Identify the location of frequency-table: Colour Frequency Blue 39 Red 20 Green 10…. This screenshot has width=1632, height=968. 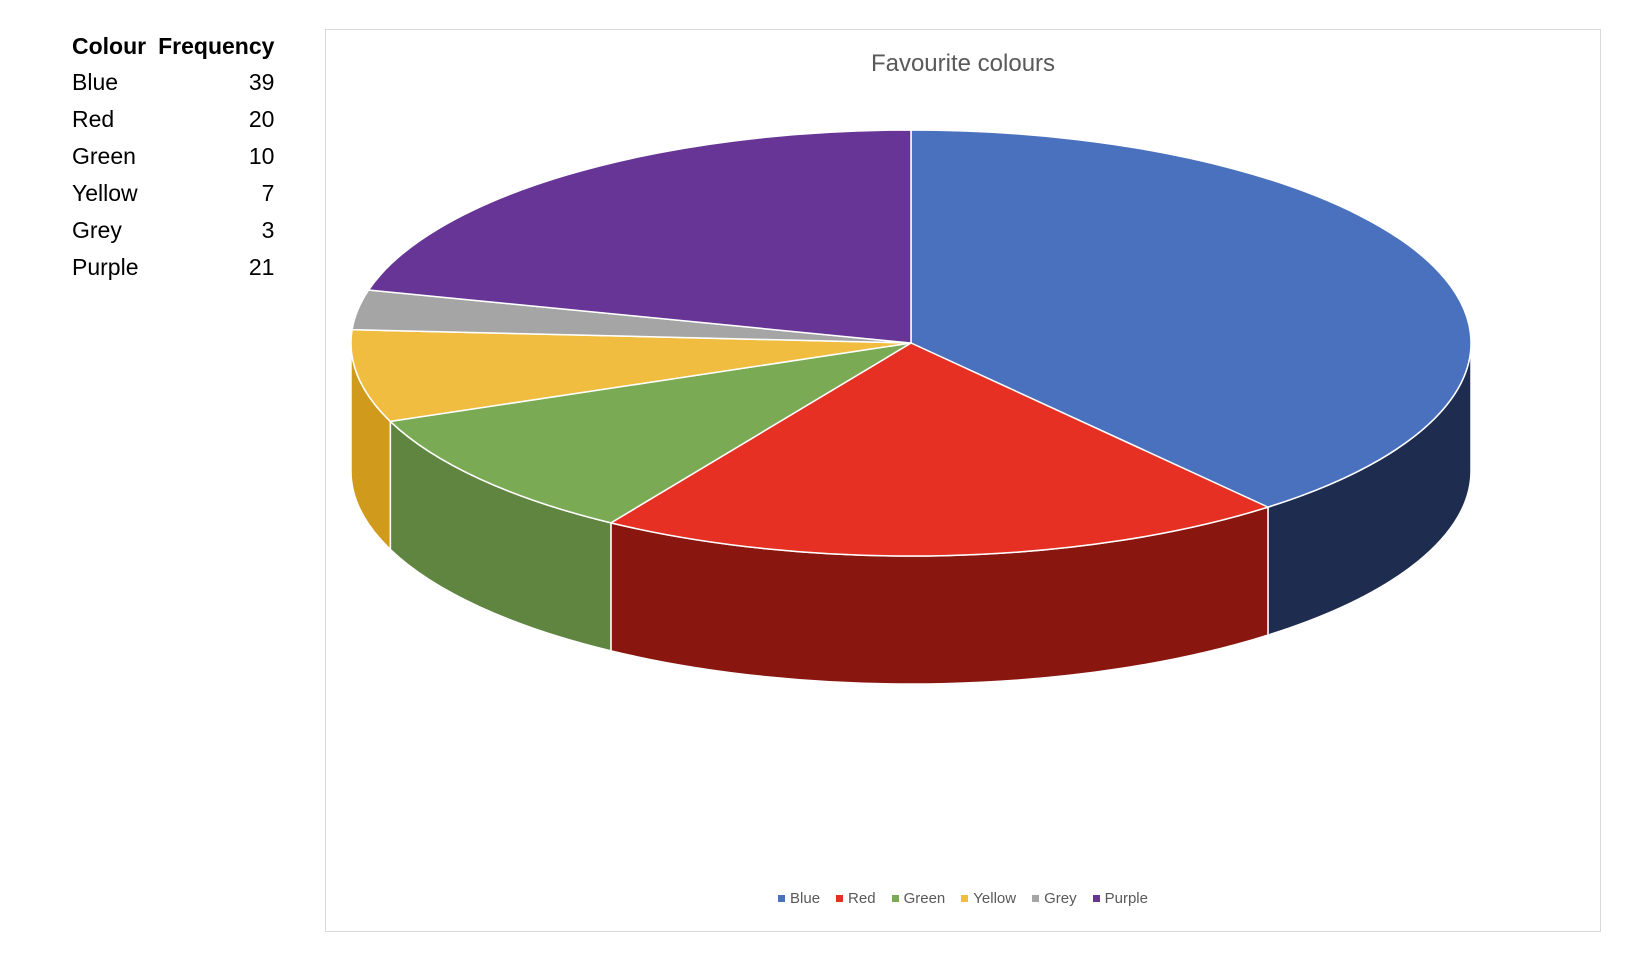
(173, 157).